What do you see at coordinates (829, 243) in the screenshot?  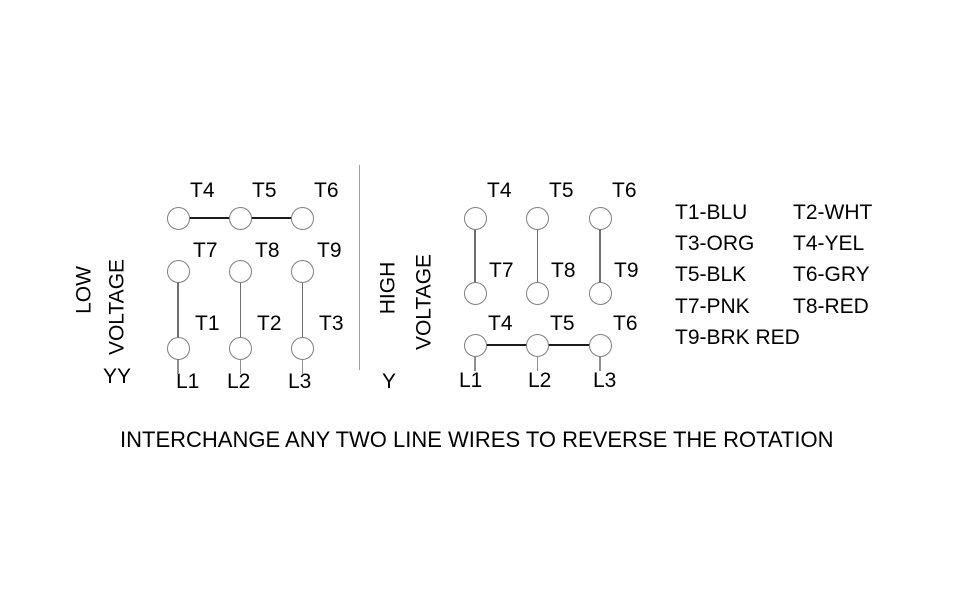 I see `legend-item-t4: T4-YEL` at bounding box center [829, 243].